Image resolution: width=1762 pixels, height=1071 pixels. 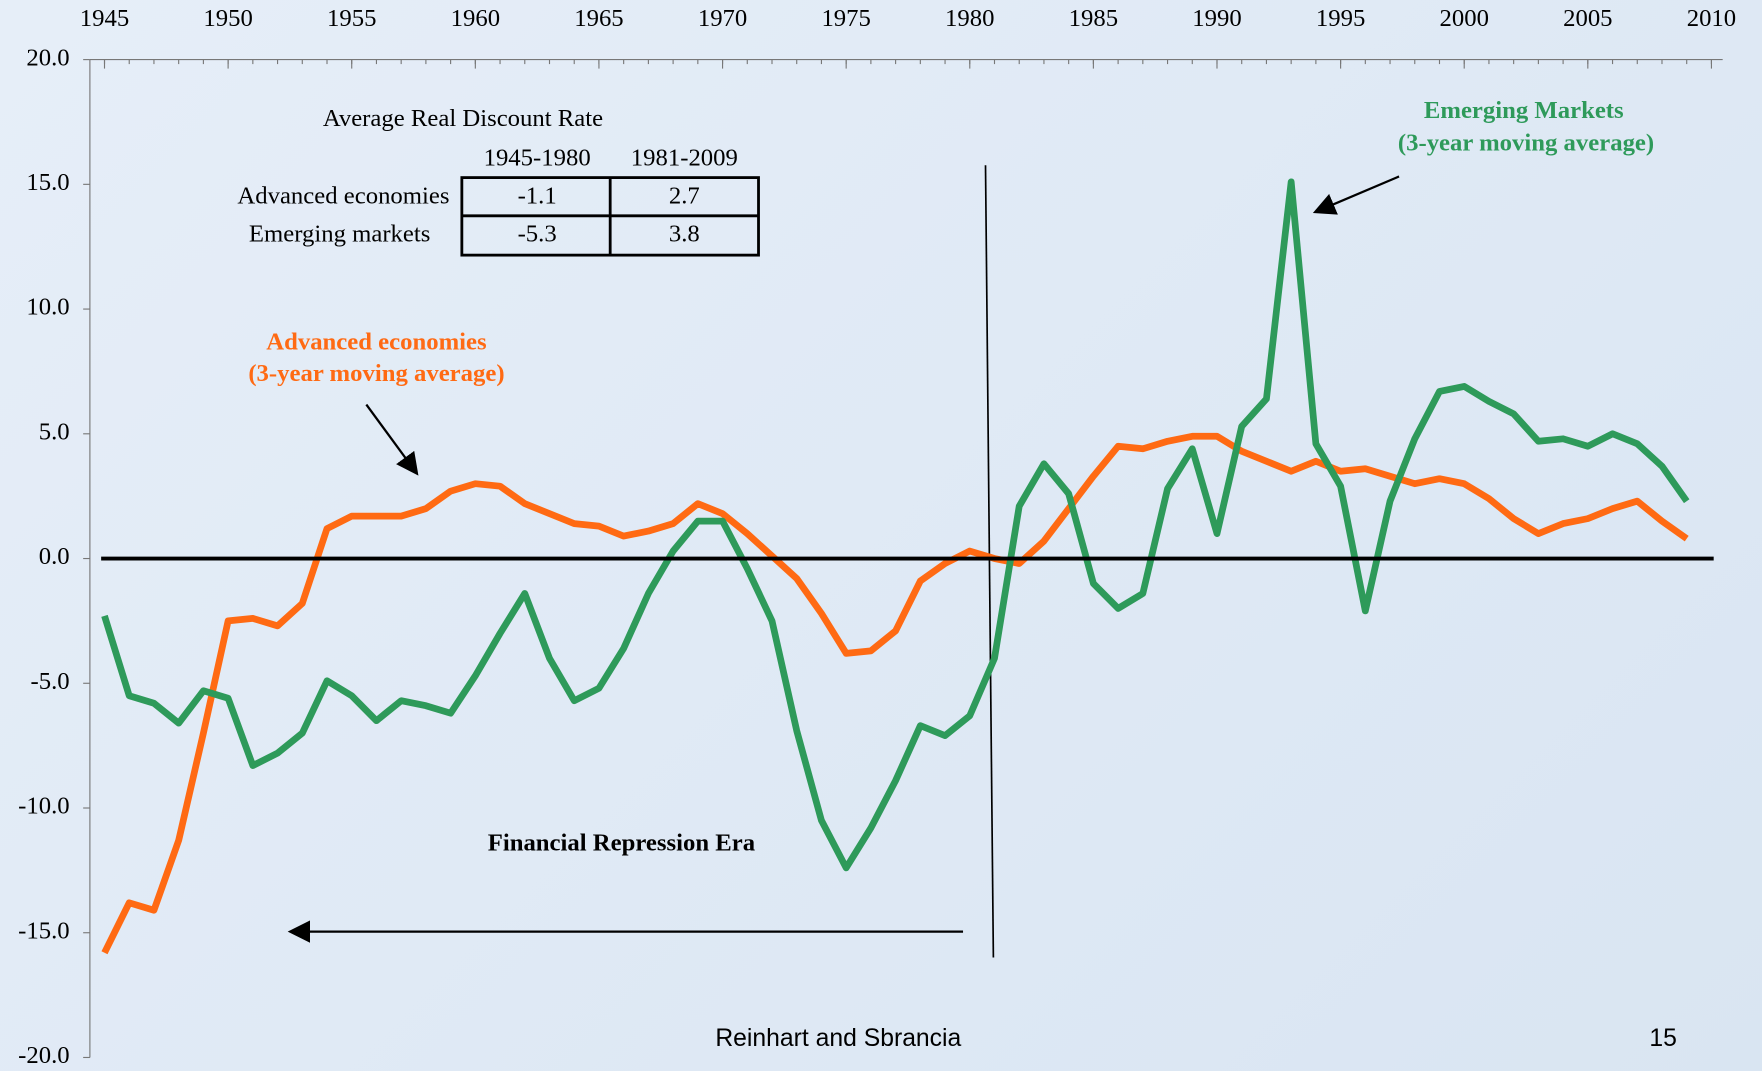 What do you see at coordinates (44, 806) in the screenshot?
I see `y-tick-label: -10.0` at bounding box center [44, 806].